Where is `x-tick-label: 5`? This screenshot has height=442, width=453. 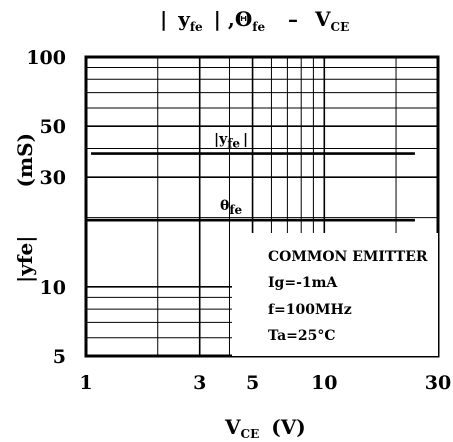
x-tick-label: 5 is located at coordinates (252, 383).